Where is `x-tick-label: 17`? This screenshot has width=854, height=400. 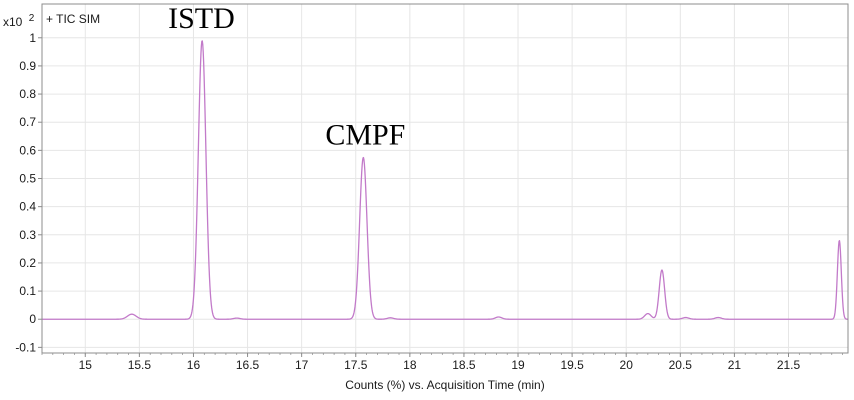 x-tick-label: 17 is located at coordinates (302, 365).